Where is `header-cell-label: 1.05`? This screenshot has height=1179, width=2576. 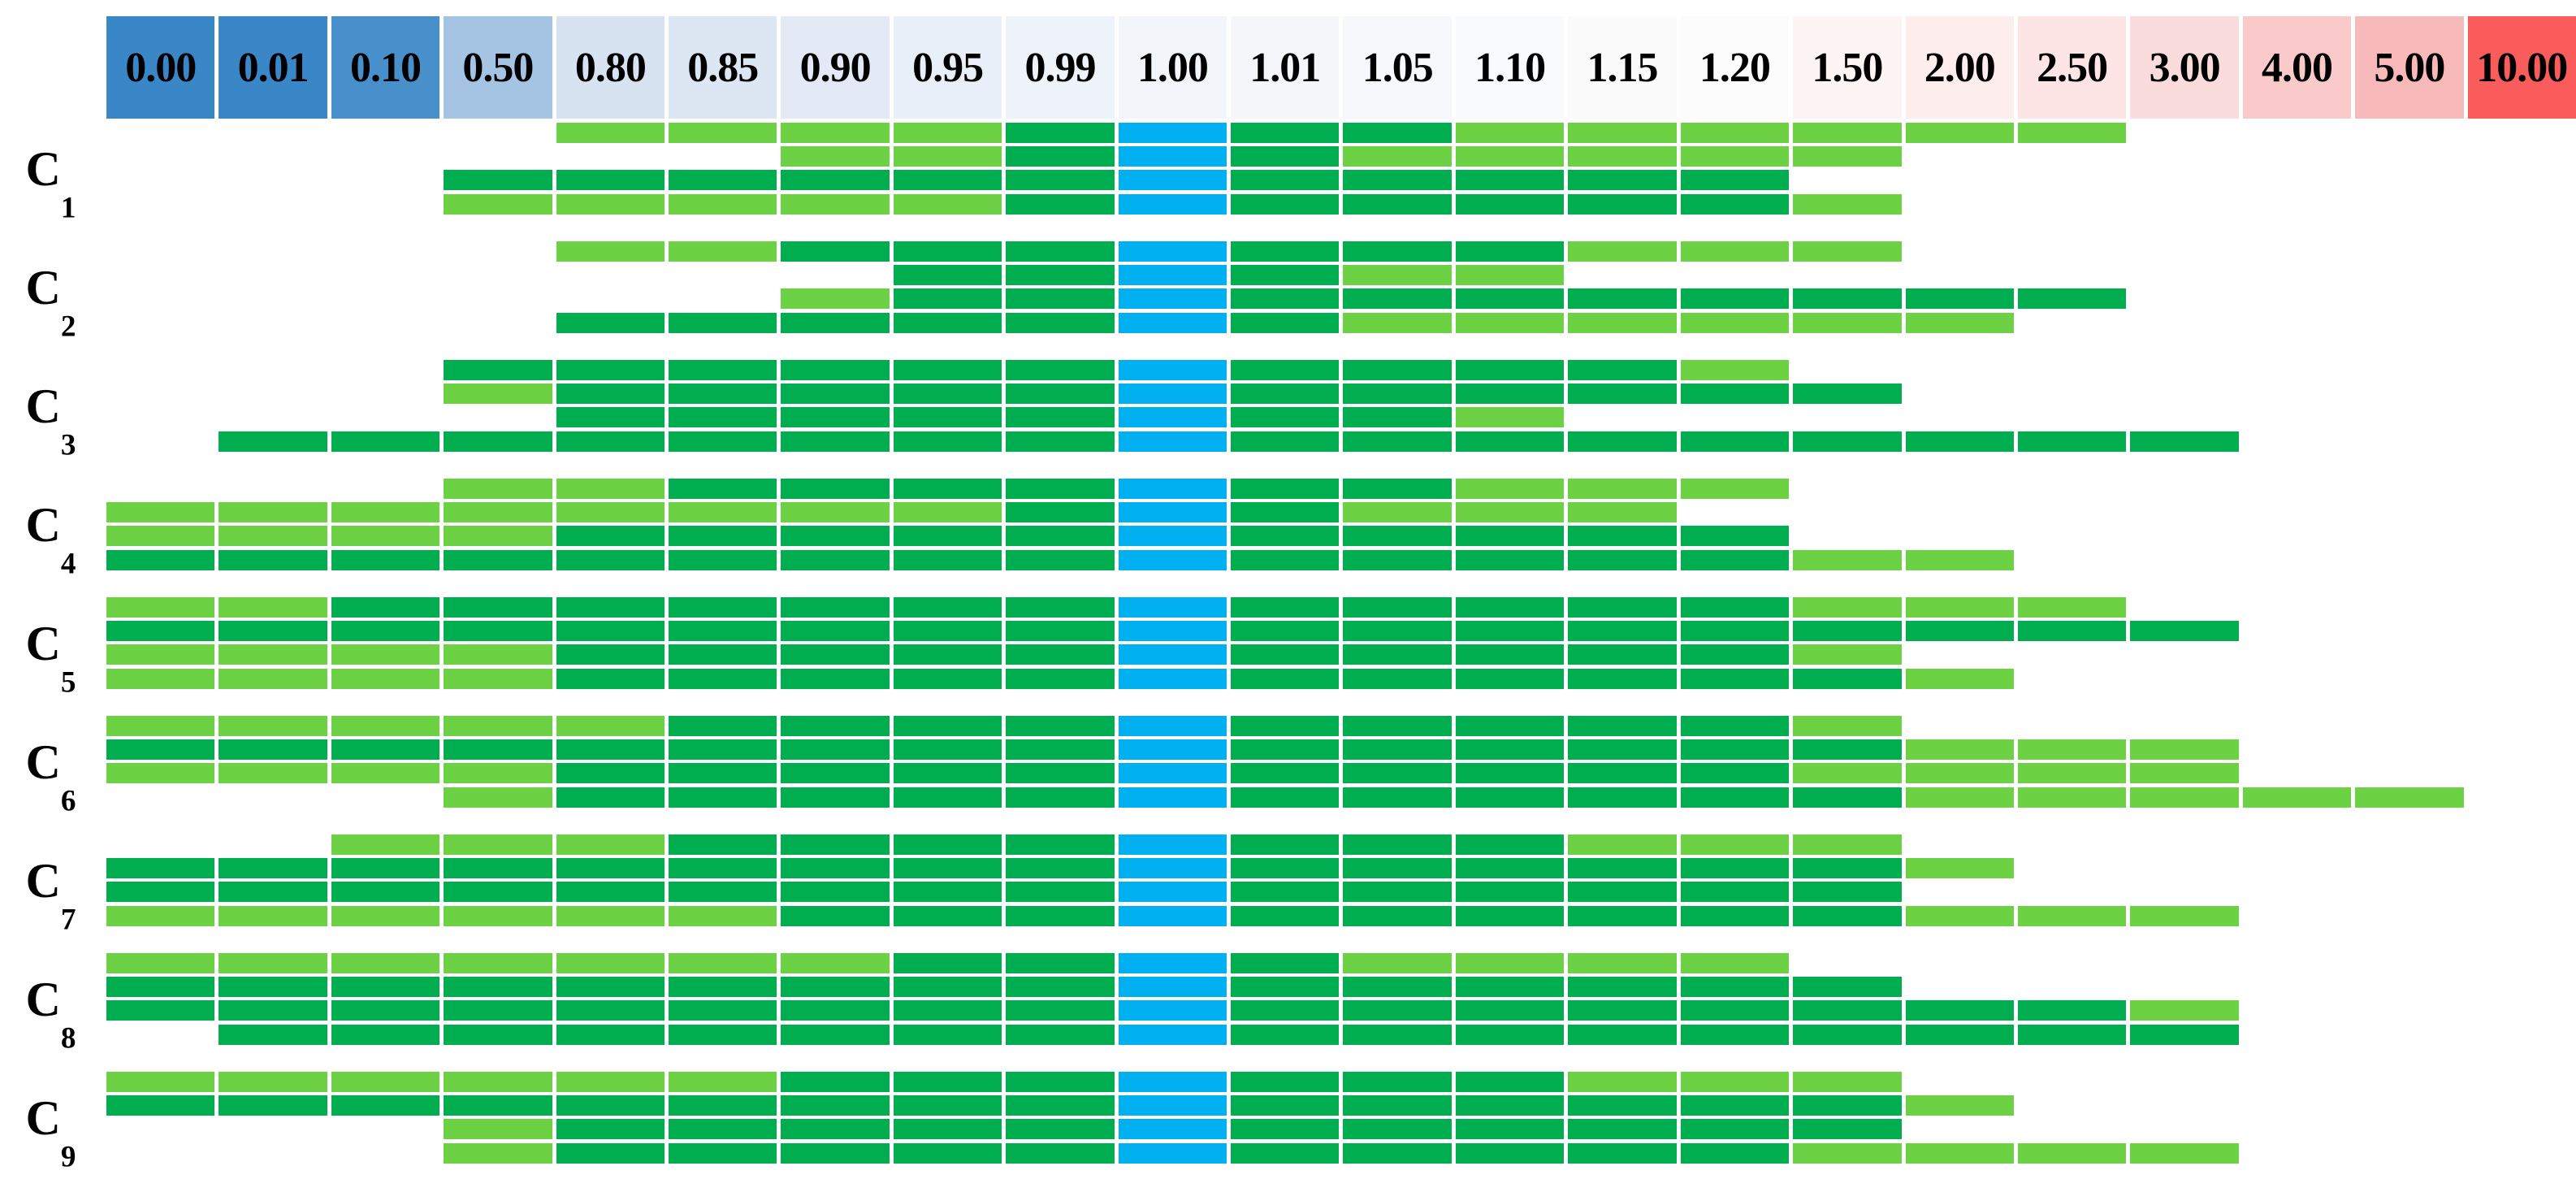
header-cell-label: 1.05 is located at coordinates (1398, 67).